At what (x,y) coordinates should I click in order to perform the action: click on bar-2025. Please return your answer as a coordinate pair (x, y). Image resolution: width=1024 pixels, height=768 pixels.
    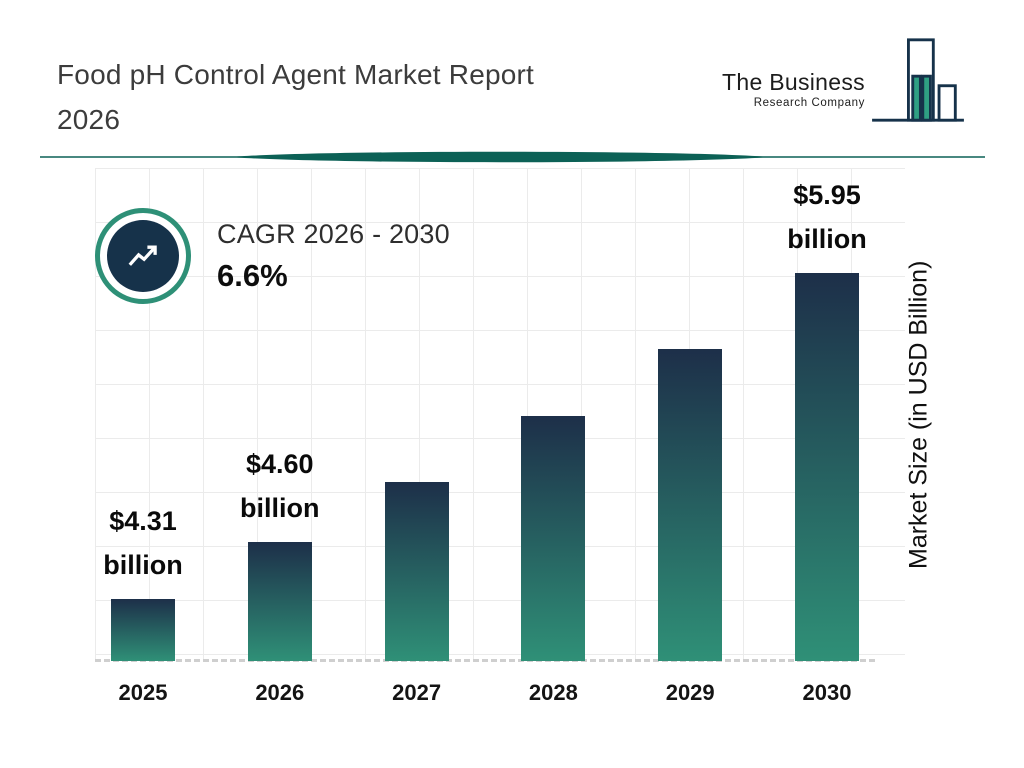
    Looking at the image, I should click on (143, 630).